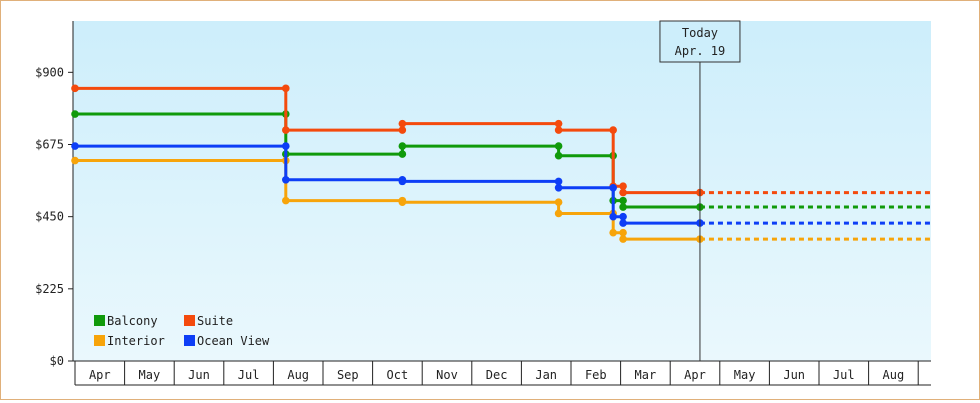  I want to click on y-tick-label: $0, so click(57, 361).